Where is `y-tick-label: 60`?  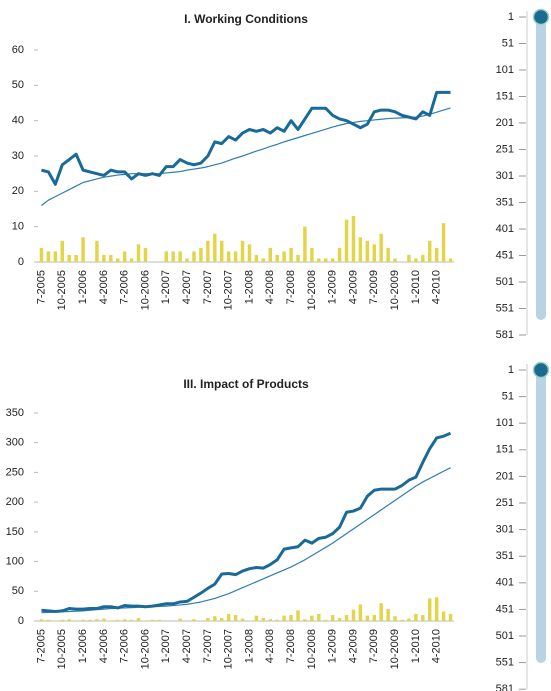
y-tick-label: 60 is located at coordinates (18, 50).